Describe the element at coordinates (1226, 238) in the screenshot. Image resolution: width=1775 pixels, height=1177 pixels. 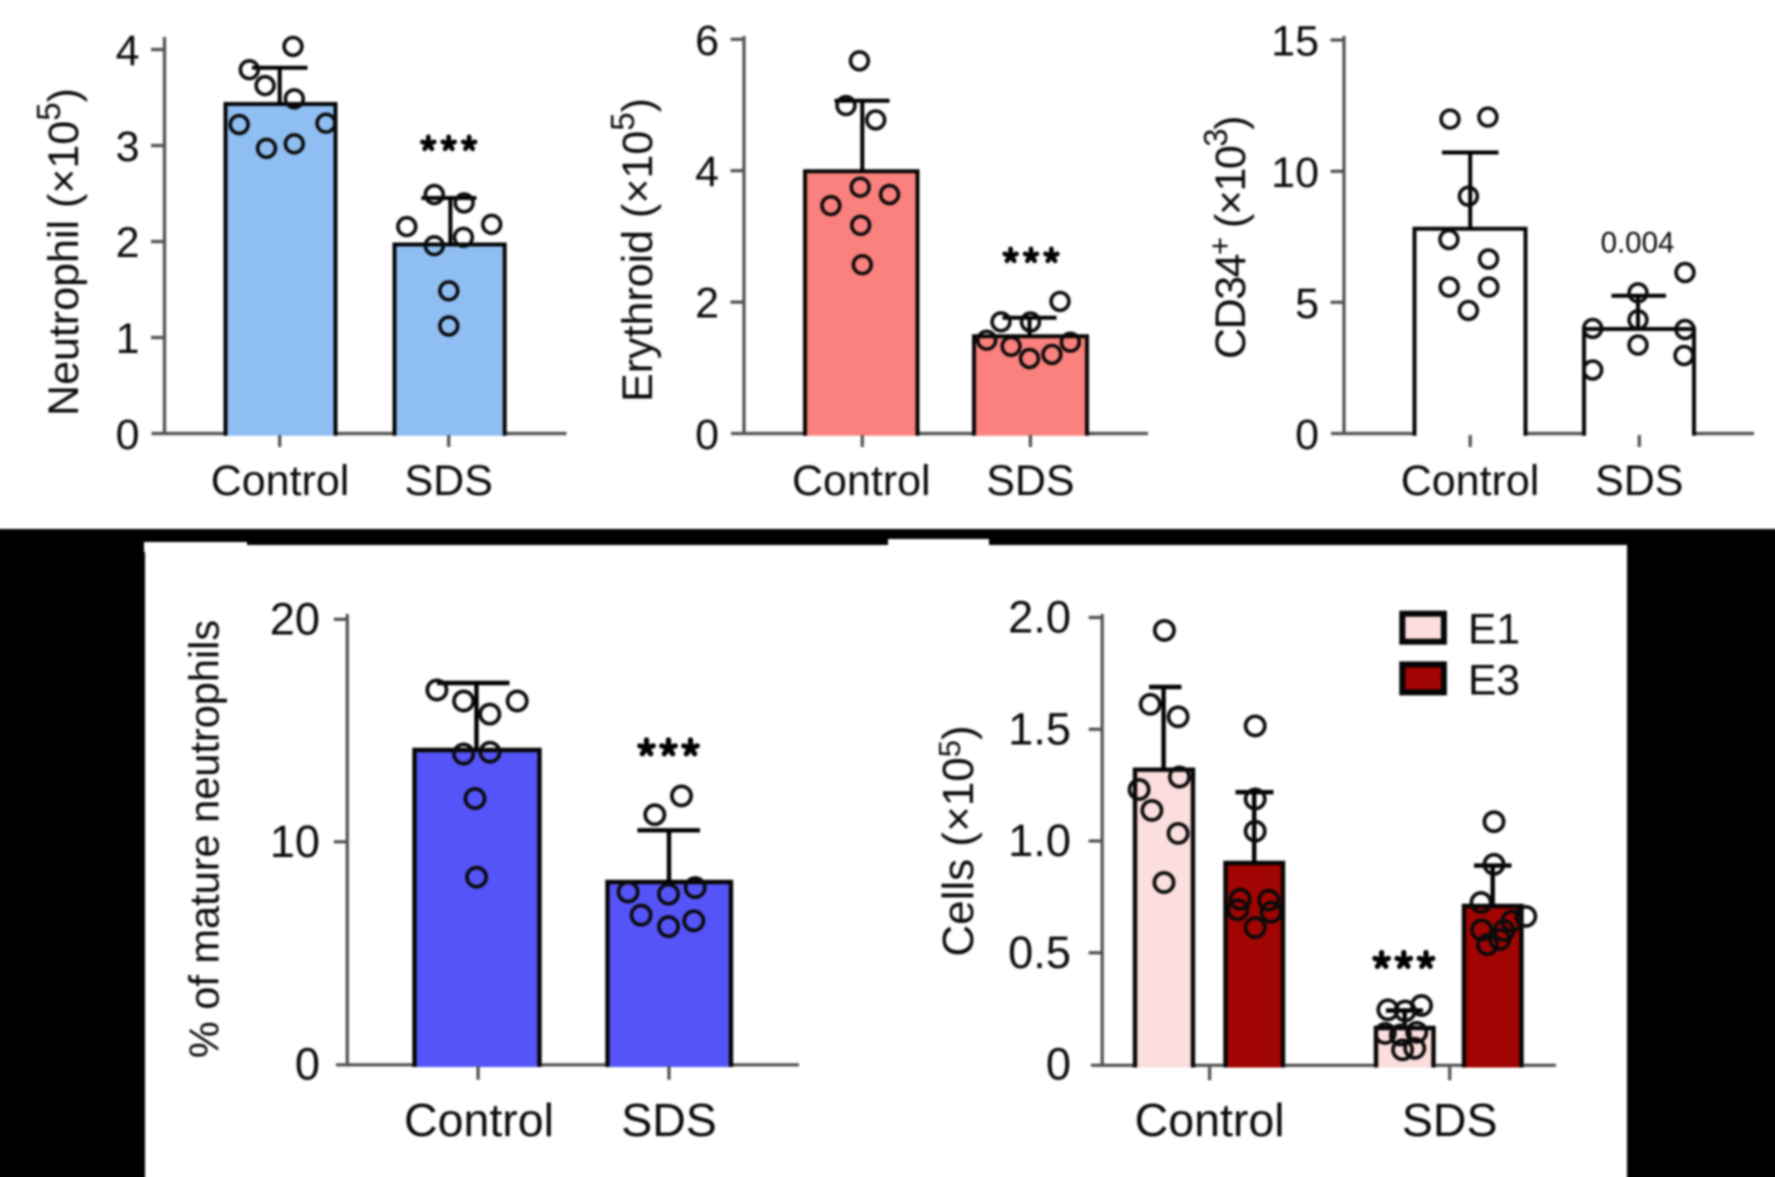
I see `svg-text: CD34+ (×103)` at that location.